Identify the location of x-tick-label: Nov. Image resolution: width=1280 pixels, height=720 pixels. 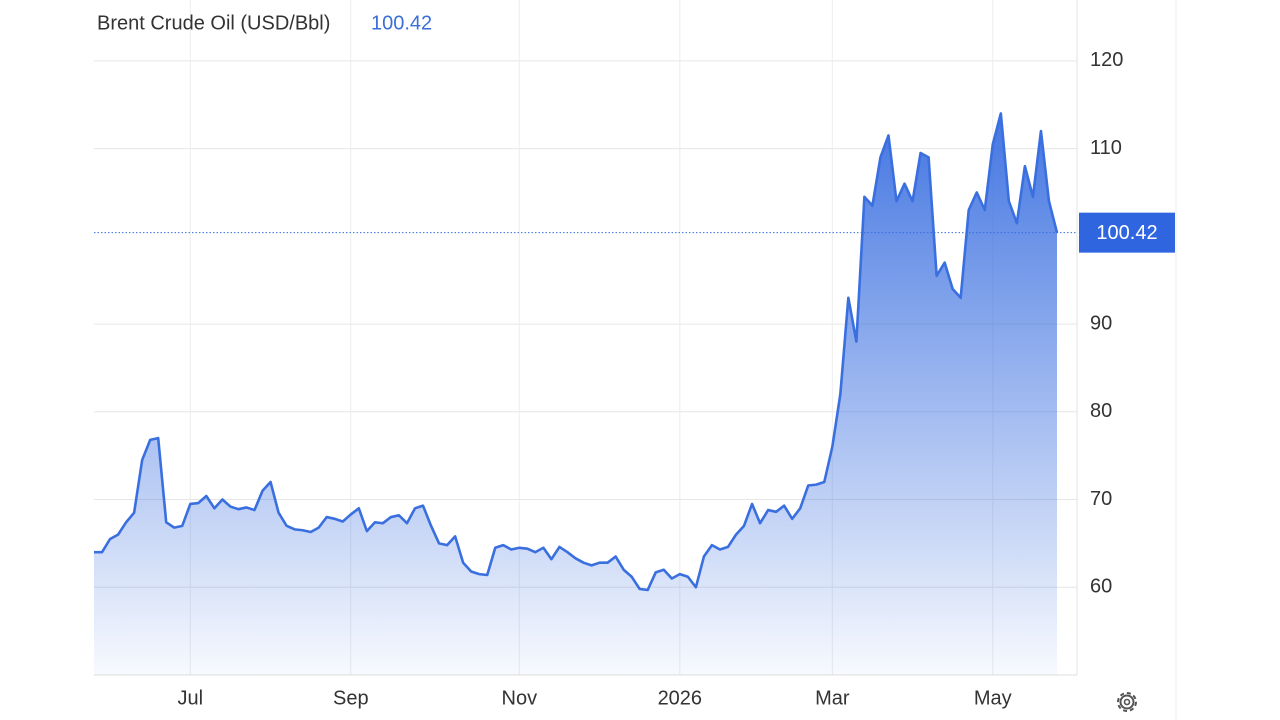
(520, 698).